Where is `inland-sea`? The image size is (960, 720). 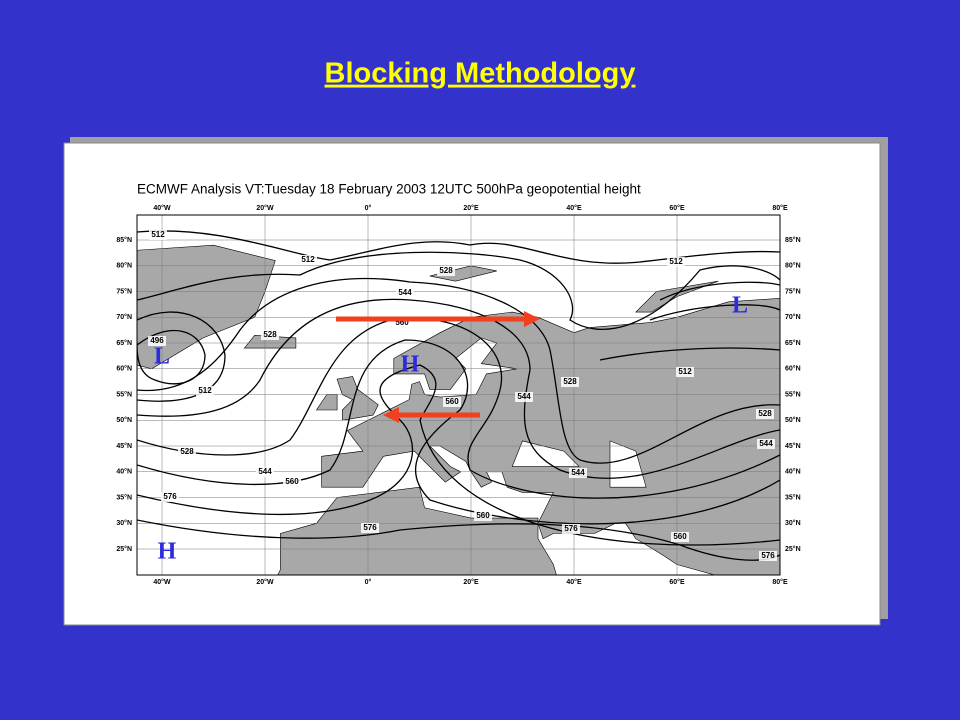
inland-sea is located at coordinates (545, 453).